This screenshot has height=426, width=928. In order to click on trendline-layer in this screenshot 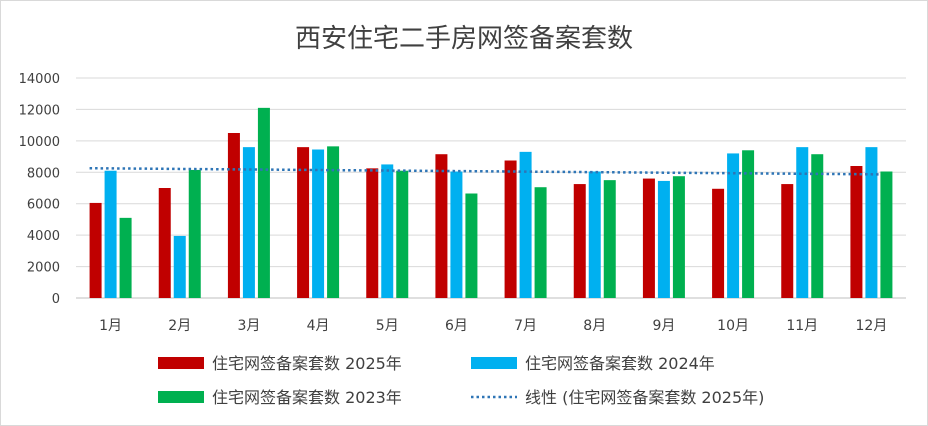, I will do `click(485, 171)`.